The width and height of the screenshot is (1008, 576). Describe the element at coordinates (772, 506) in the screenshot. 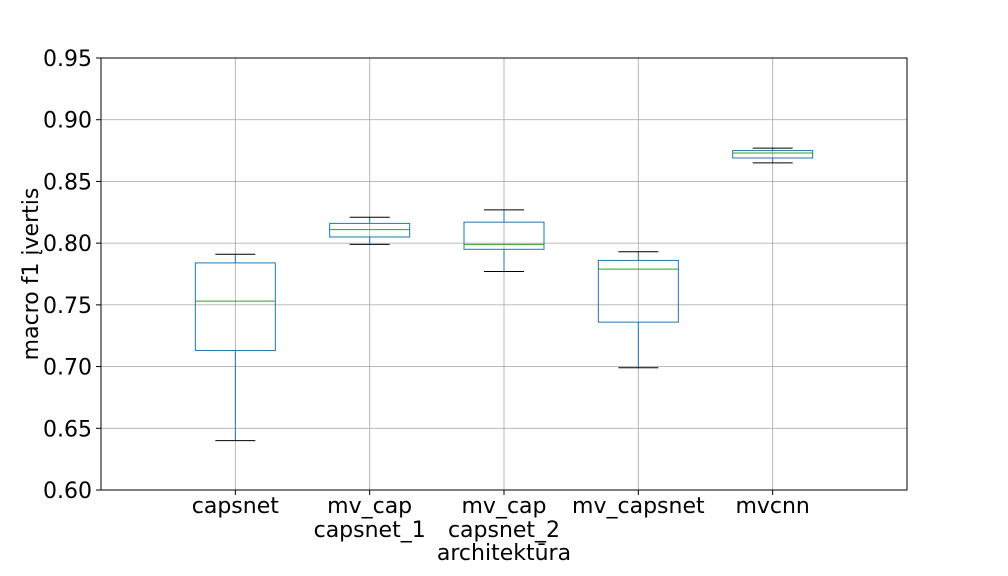

I see `x-tick-label: mvcnn` at that location.